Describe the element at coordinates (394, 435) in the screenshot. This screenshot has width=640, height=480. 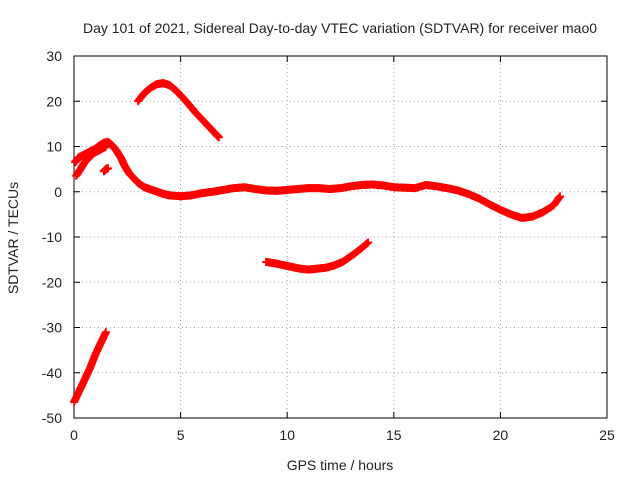
I see `x-tick-label: 15` at that location.